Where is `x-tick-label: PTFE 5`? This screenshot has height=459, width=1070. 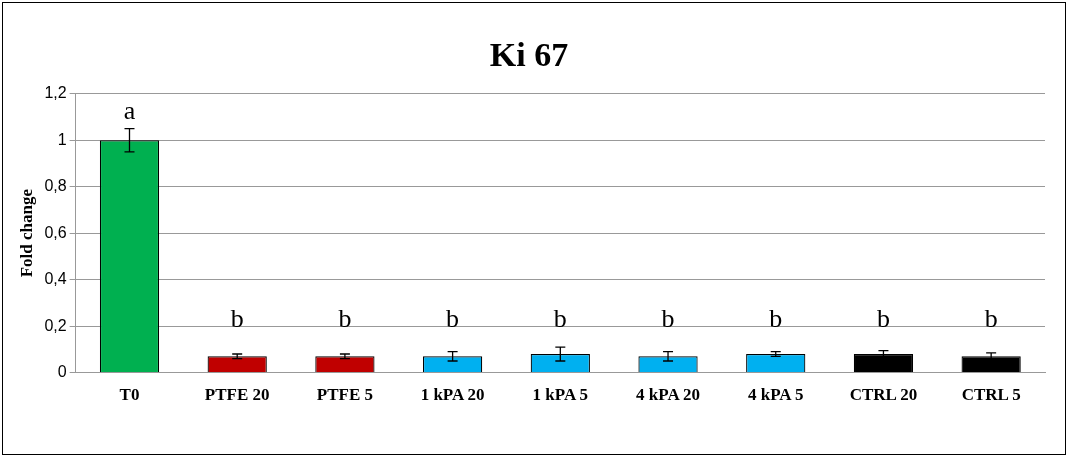
x-tick-label: PTFE 5 is located at coordinates (345, 395).